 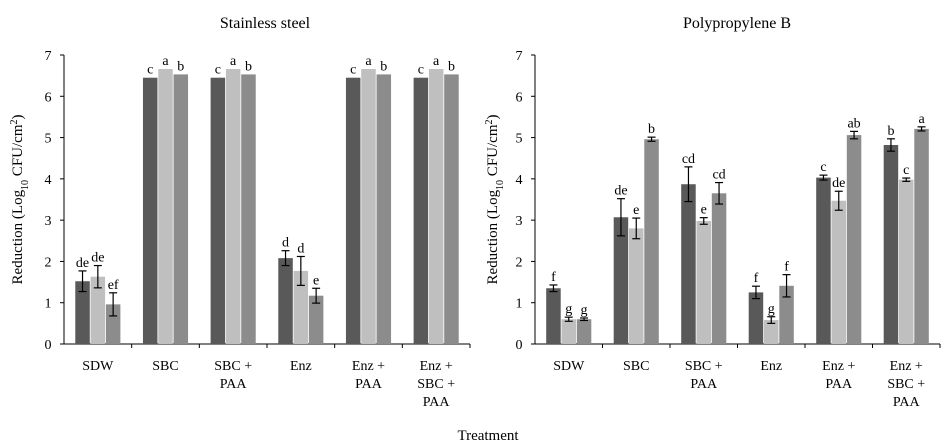 What do you see at coordinates (488, 436) in the screenshot?
I see `x-axis-label: Treatment` at bounding box center [488, 436].